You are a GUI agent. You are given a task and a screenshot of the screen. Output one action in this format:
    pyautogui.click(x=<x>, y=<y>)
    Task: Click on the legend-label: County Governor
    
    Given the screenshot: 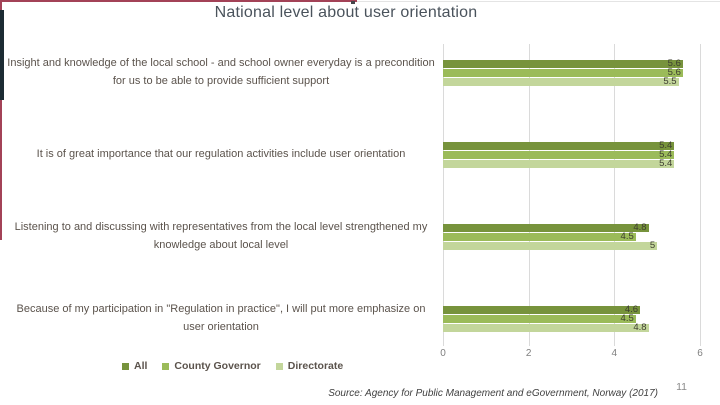 What is the action you would take?
    pyautogui.click(x=217, y=366)
    